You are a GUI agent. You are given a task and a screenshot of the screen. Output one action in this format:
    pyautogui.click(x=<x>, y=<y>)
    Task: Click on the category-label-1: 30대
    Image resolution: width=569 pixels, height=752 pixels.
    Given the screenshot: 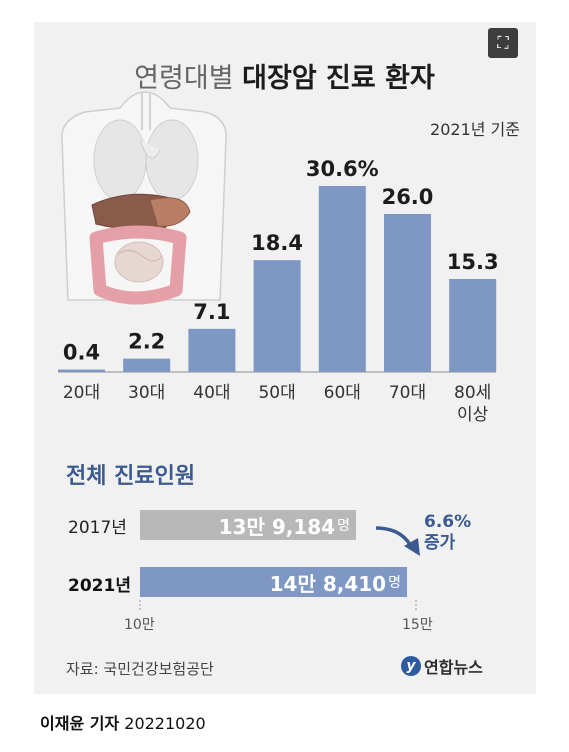 What is the action you would take?
    pyautogui.click(x=146, y=393)
    